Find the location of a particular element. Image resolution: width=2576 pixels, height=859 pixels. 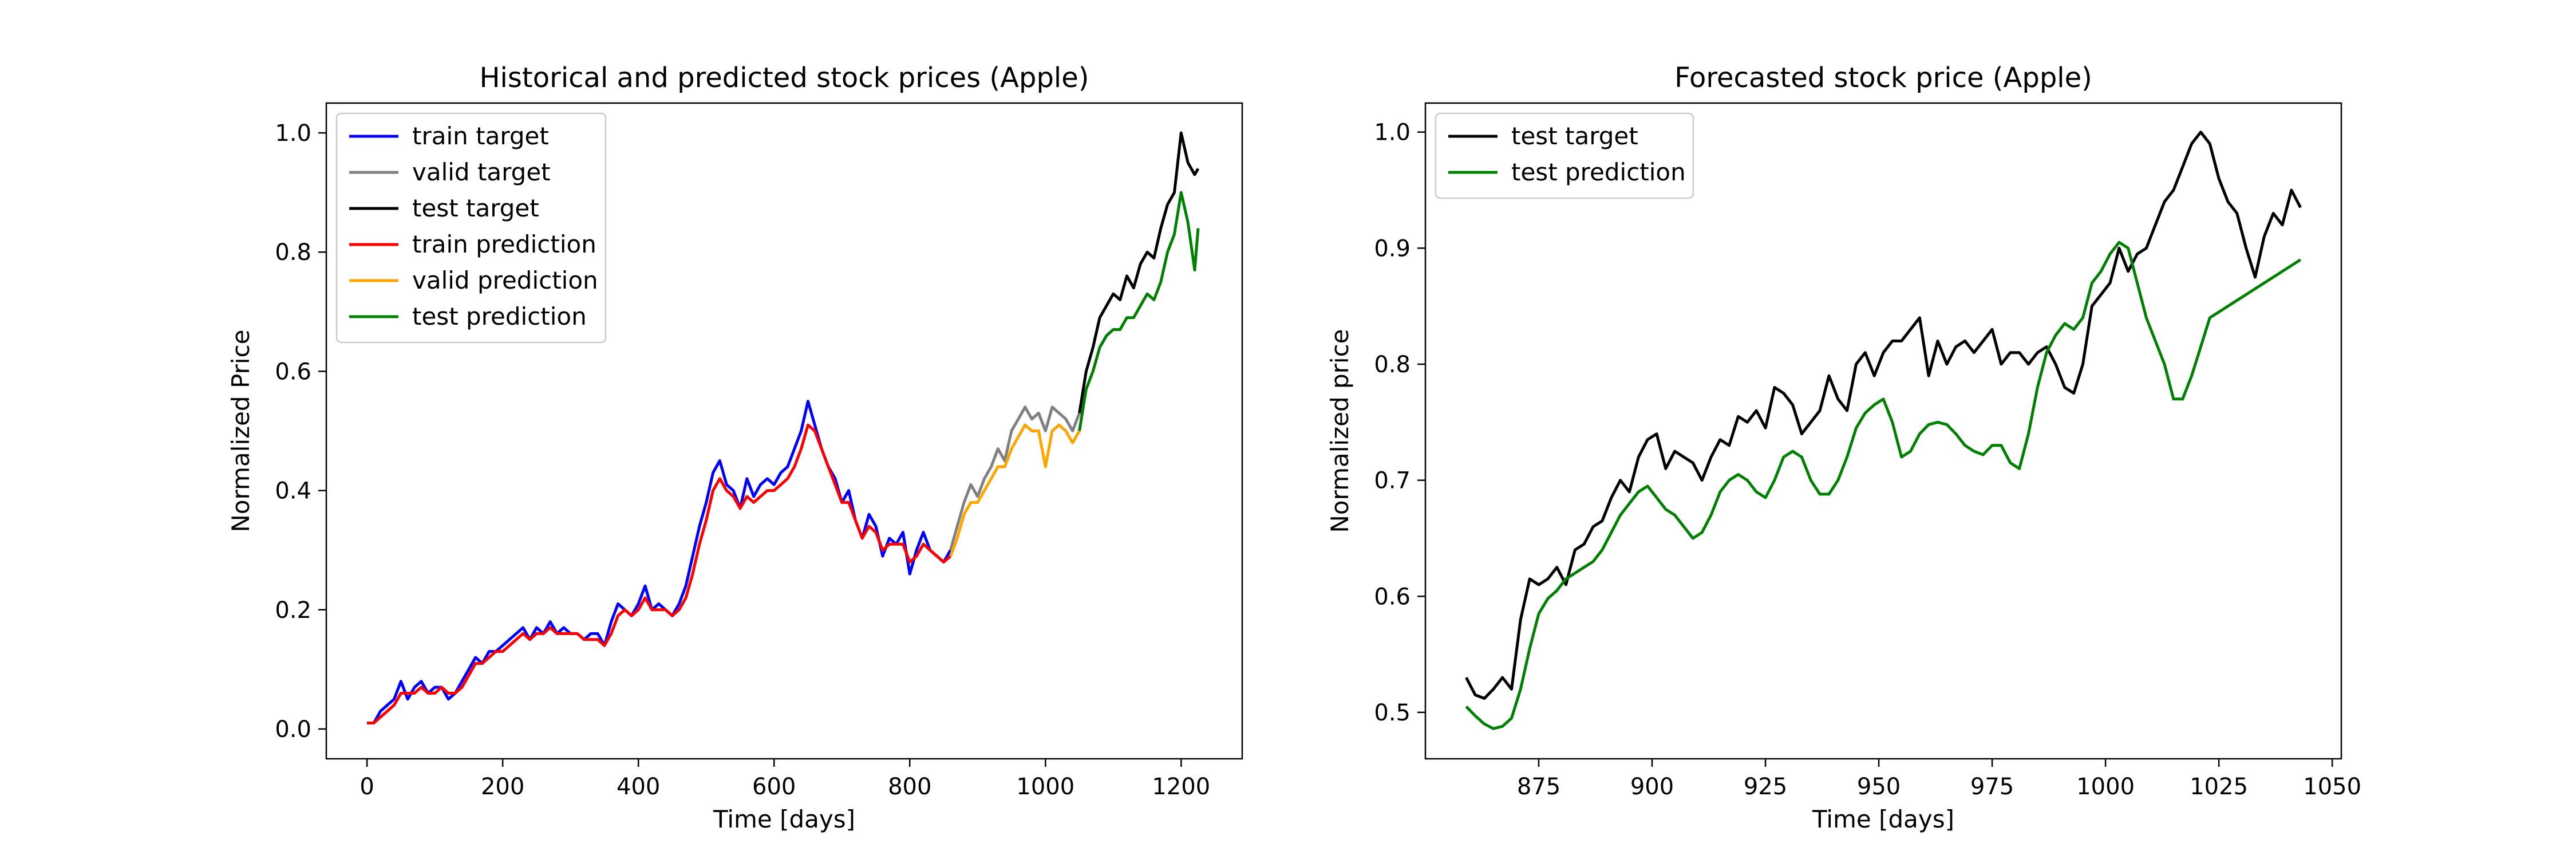

series-line-valid-prediction is located at coordinates (1015, 490).